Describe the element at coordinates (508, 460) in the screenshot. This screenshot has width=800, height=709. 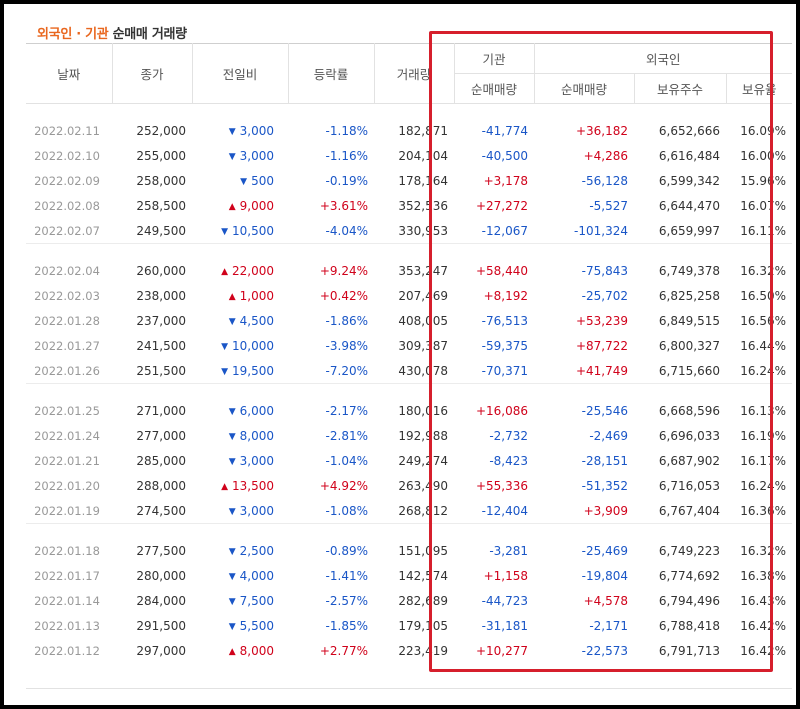
I see `row-institution-net: -8,423` at that location.